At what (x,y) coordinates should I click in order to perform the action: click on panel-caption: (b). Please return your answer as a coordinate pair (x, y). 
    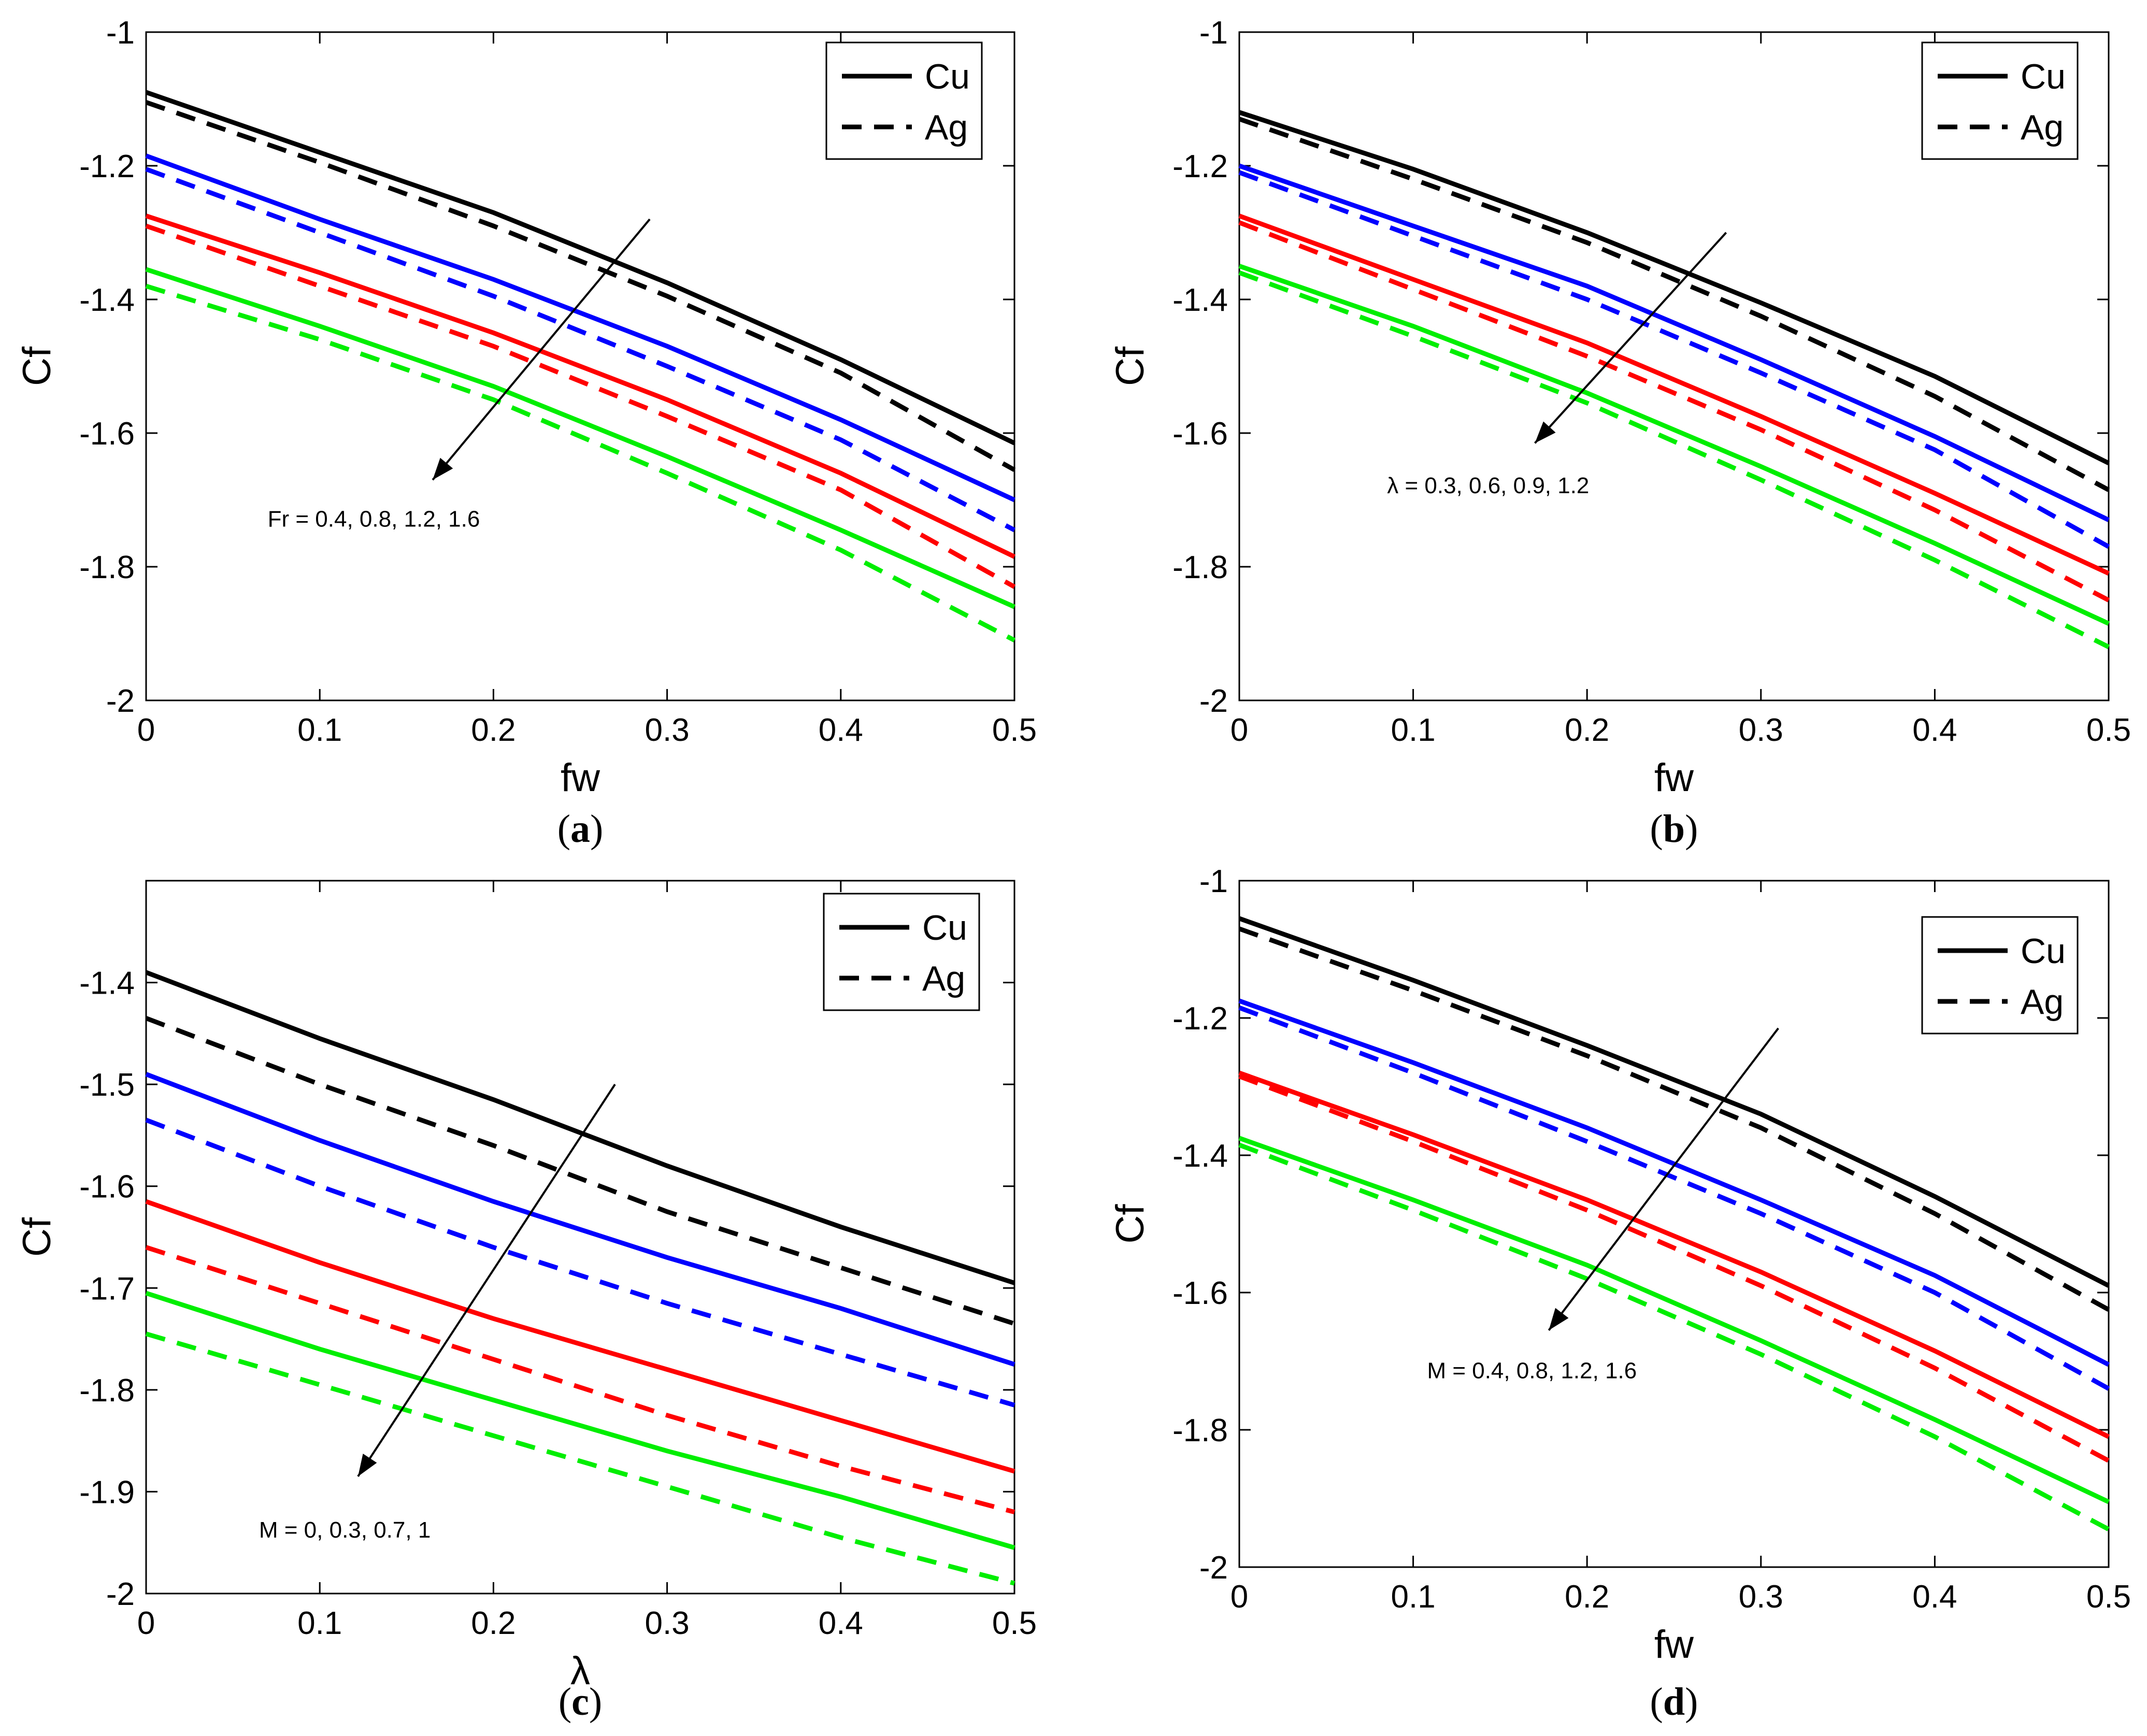
    Looking at the image, I should click on (1674, 829).